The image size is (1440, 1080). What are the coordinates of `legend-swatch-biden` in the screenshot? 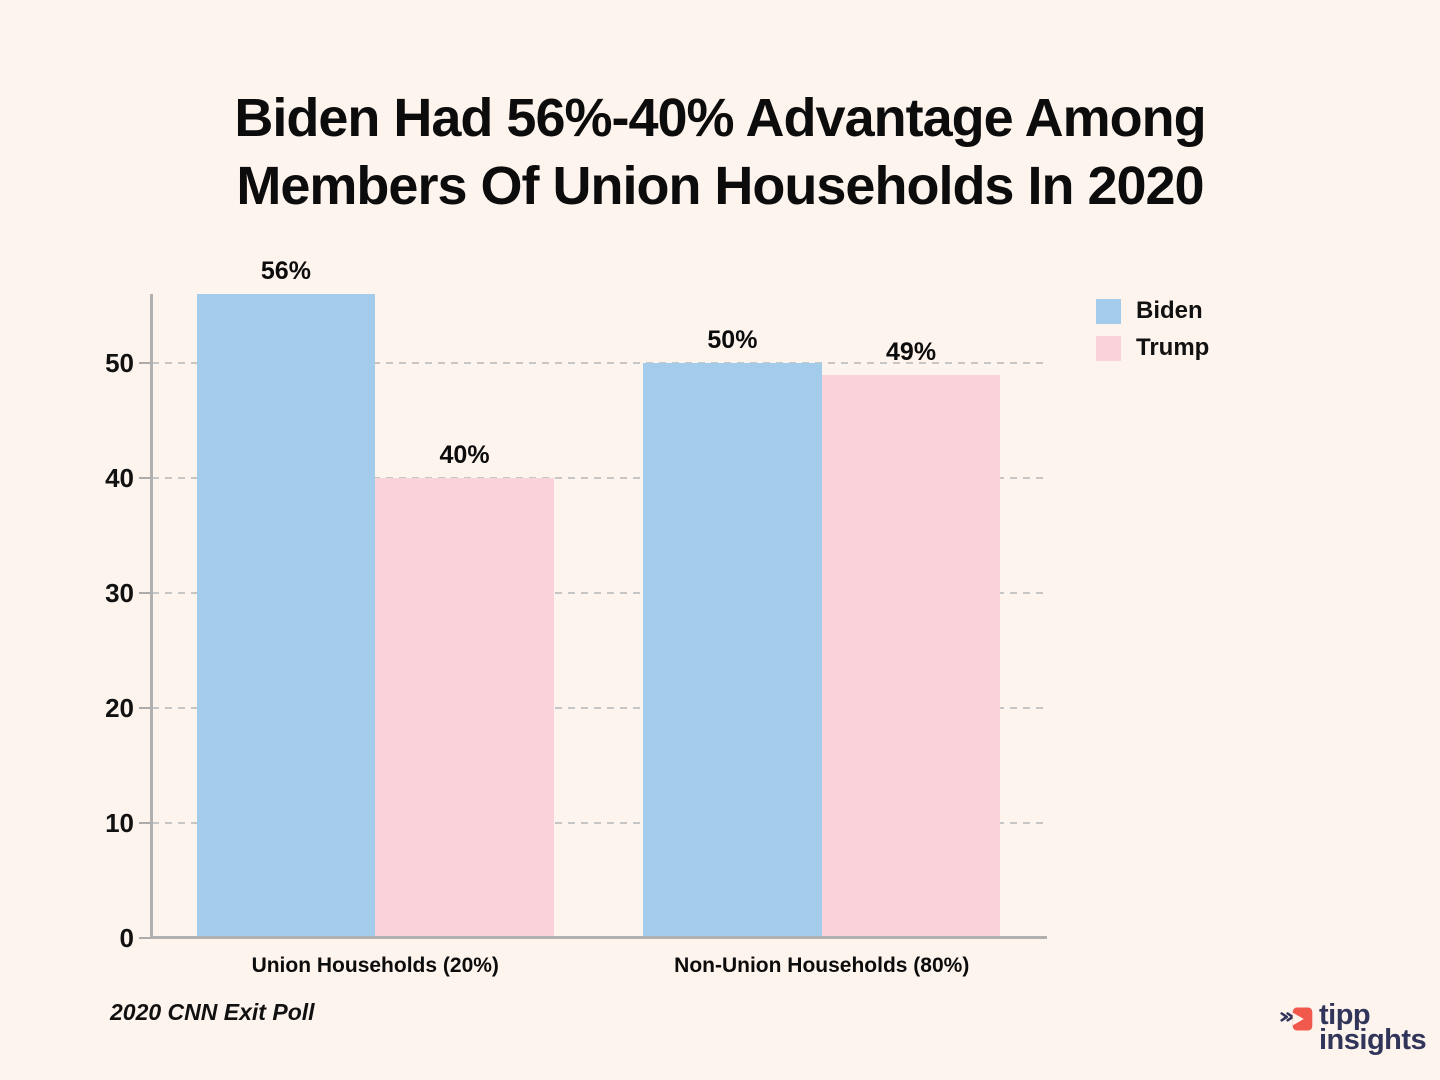 It's located at (1108, 311).